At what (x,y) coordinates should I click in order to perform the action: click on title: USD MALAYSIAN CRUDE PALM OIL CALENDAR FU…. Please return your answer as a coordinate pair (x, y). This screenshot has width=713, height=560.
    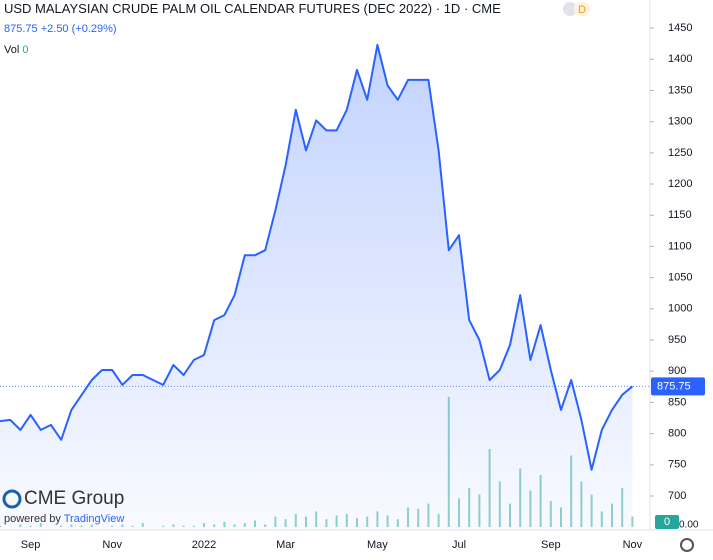
    Looking at the image, I should click on (252, 8).